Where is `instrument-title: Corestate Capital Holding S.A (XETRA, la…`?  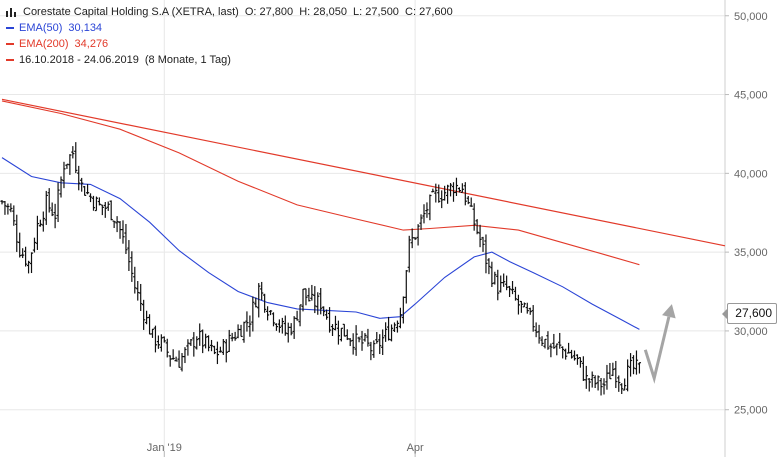
instrument-title: Corestate Capital Holding S.A (XETRA, la… is located at coordinates (131, 12).